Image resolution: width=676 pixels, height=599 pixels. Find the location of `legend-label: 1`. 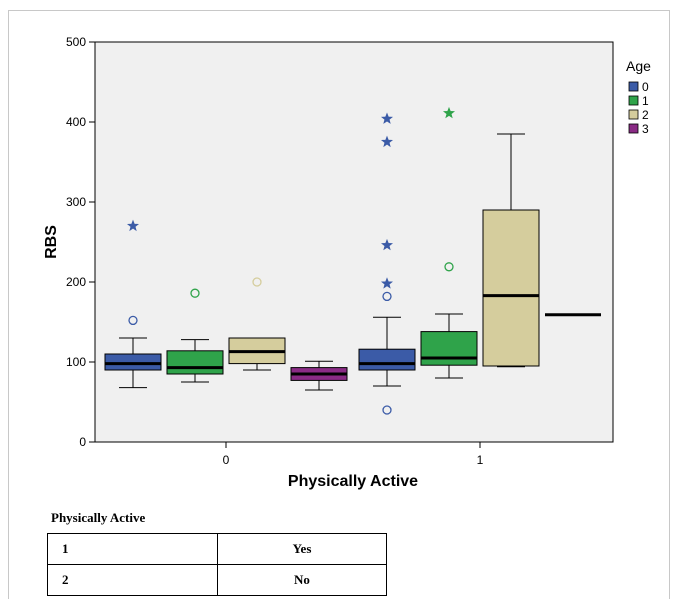

legend-label: 1 is located at coordinates (645, 101).